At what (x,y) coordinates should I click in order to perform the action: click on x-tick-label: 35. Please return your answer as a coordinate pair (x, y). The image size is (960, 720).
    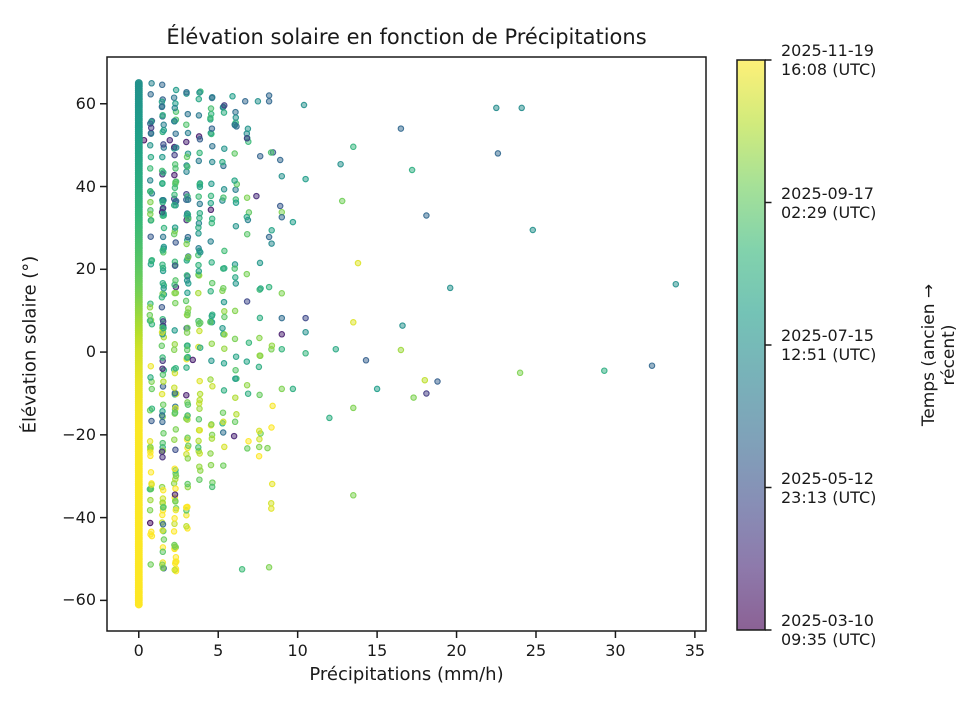
    Looking at the image, I should click on (695, 650).